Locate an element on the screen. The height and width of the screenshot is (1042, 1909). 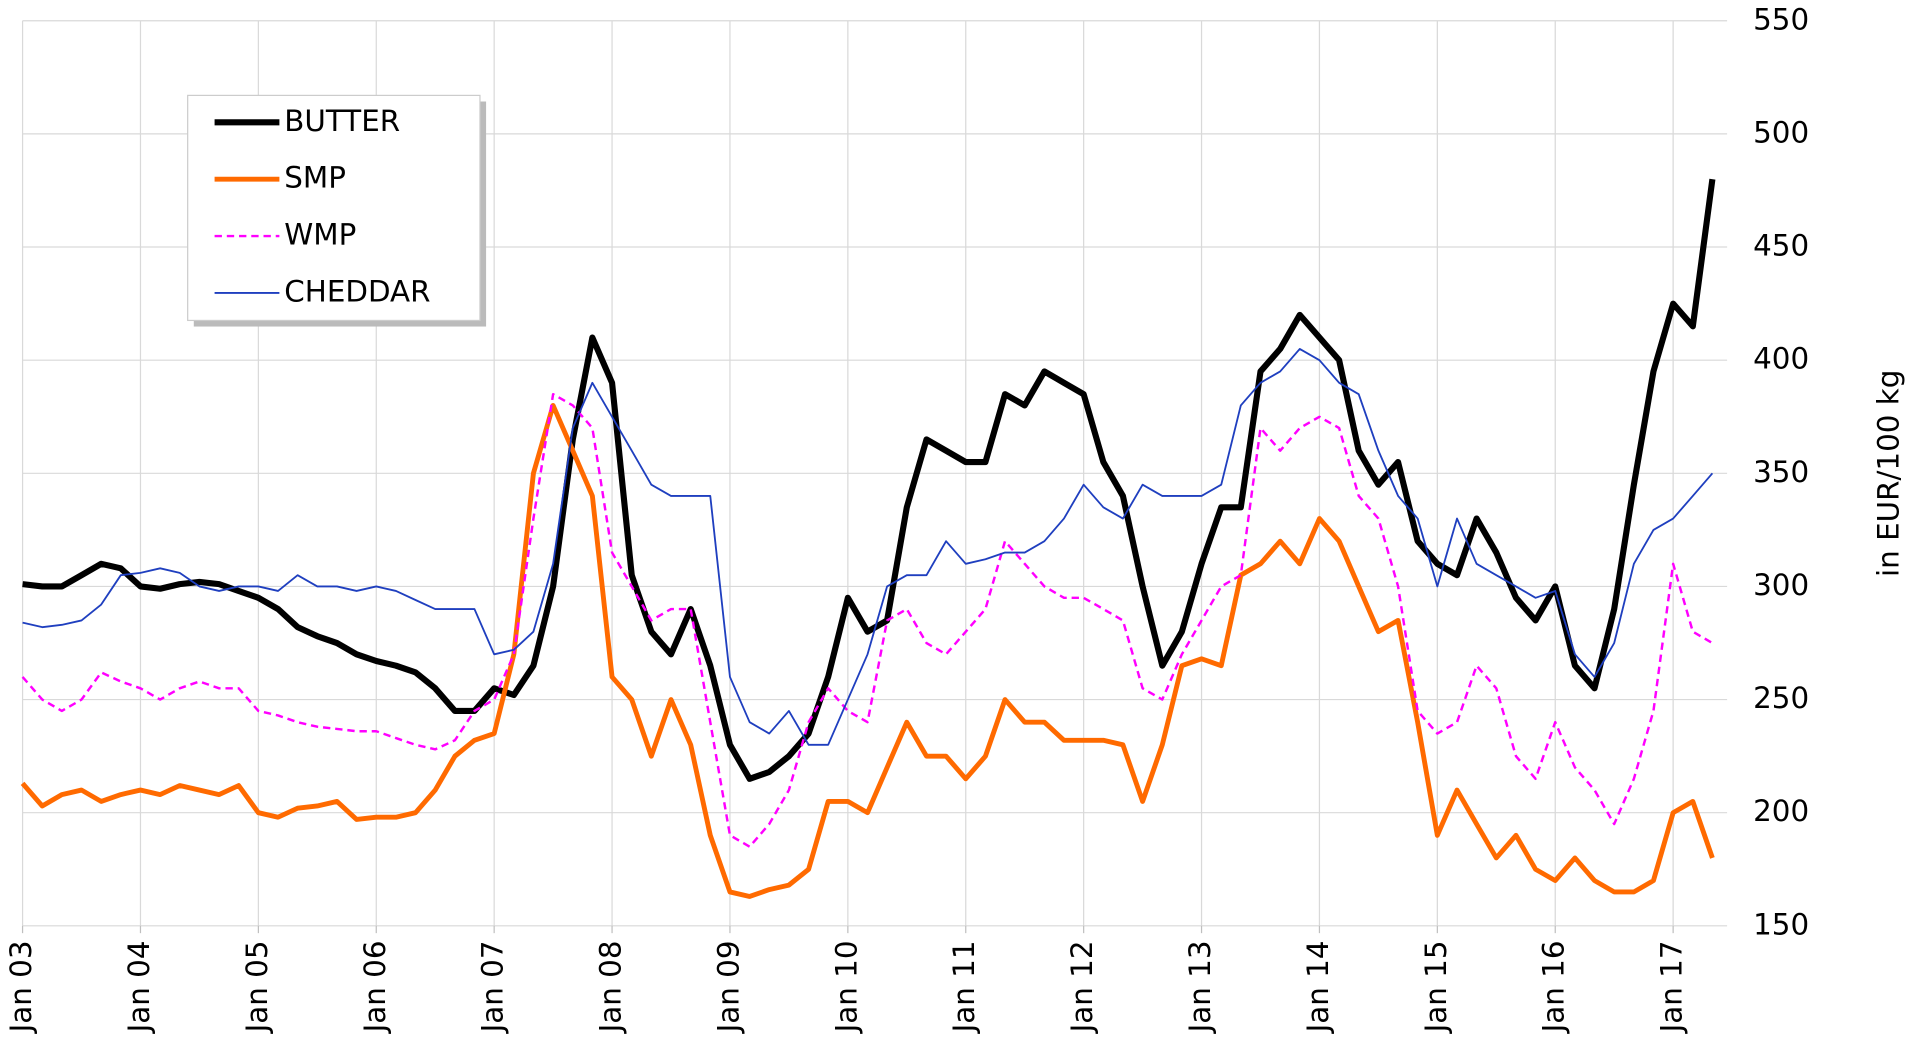
y-tick-label: 250 is located at coordinates (1781, 698).